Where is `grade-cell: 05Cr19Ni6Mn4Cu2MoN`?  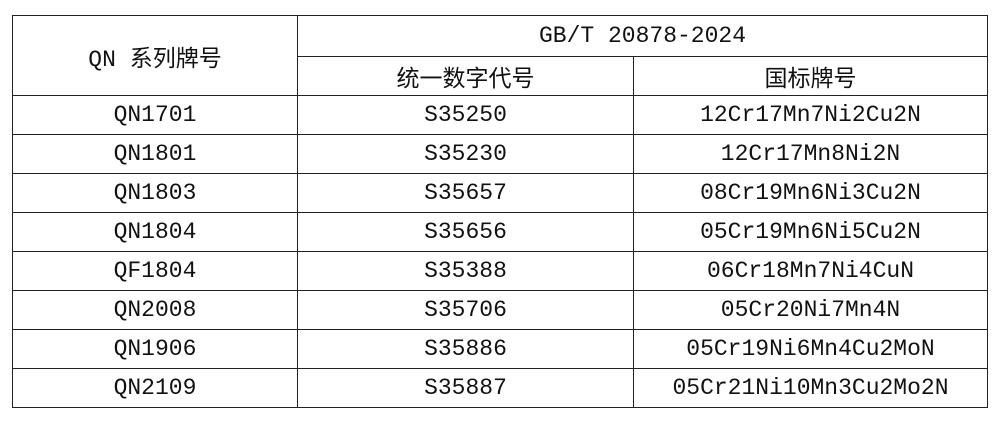 grade-cell: 05Cr19Ni6Mn4Cu2MoN is located at coordinates (810, 349).